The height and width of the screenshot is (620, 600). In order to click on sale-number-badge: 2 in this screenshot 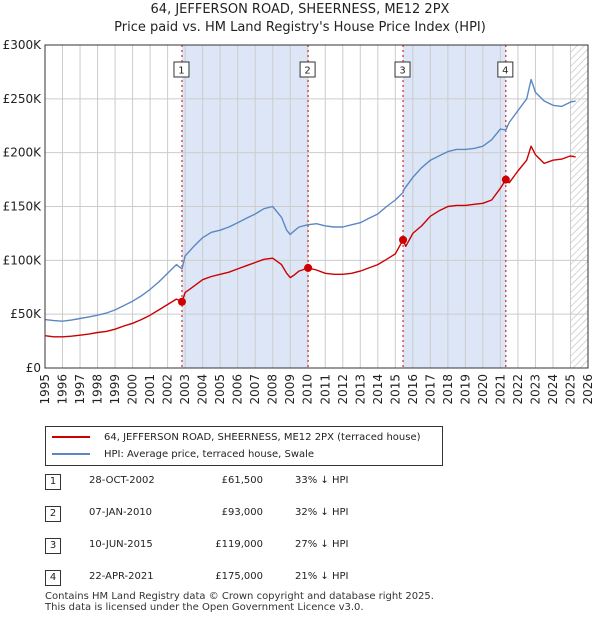, I will do `click(53, 514)`.